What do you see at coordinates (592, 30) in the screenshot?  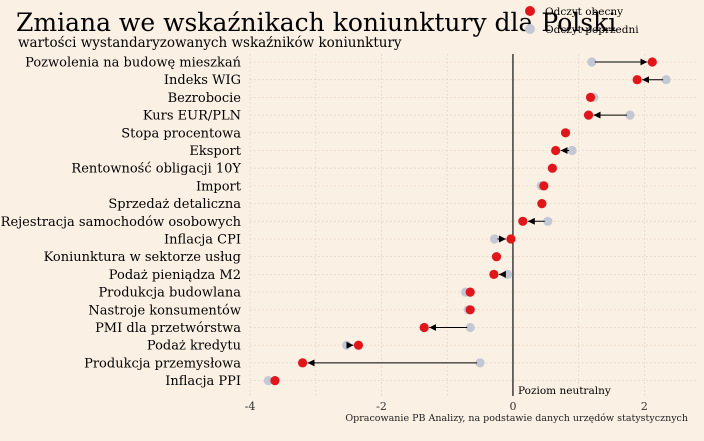 I see `legend-previous-label: Odczyt poprzedni` at bounding box center [592, 30].